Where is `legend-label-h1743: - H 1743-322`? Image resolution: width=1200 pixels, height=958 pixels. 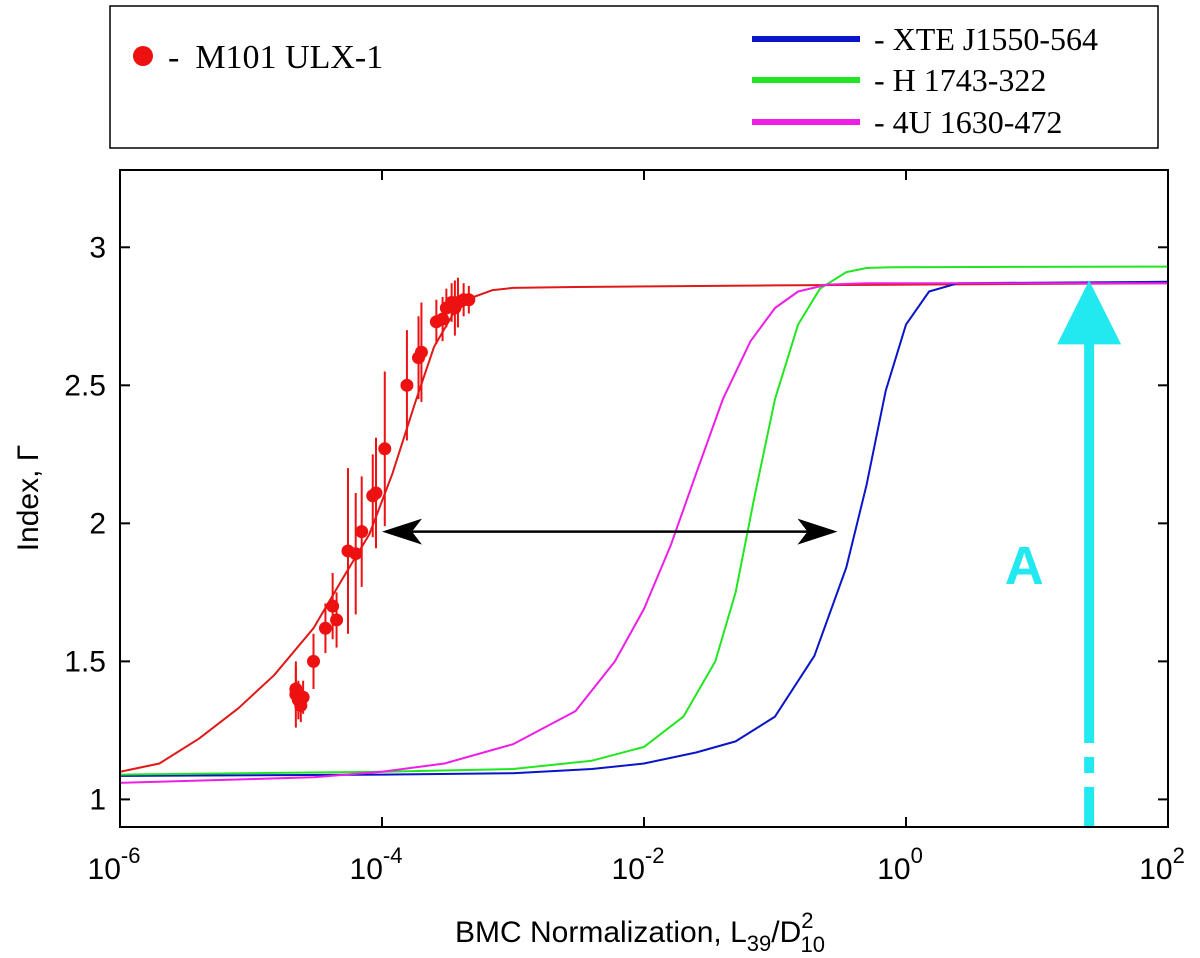 legend-label-h1743: - H 1743-322 is located at coordinates (960, 80).